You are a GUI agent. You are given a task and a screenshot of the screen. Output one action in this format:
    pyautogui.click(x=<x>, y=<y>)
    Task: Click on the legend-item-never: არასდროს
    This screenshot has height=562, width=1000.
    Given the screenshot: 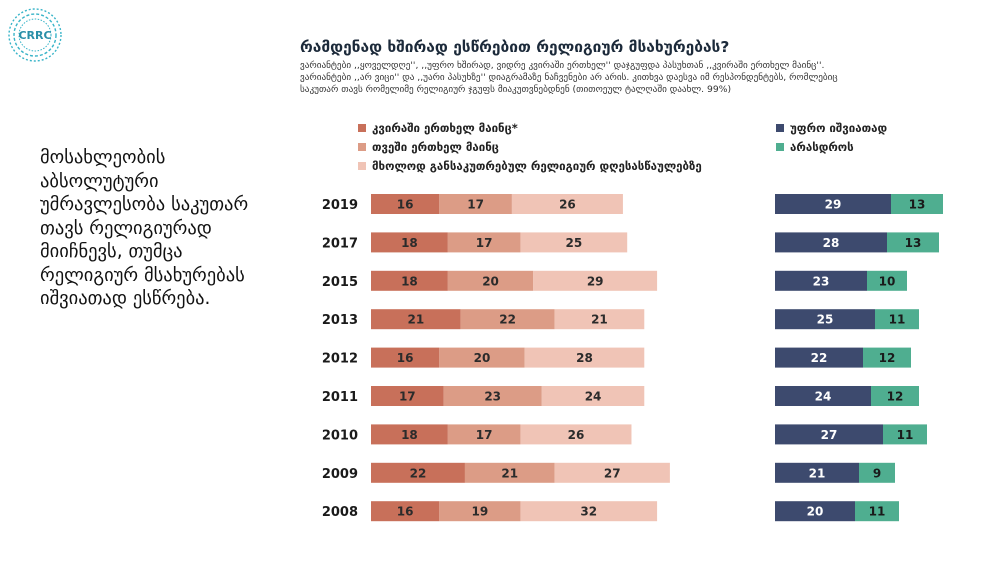 What is the action you would take?
    pyautogui.click(x=831, y=146)
    